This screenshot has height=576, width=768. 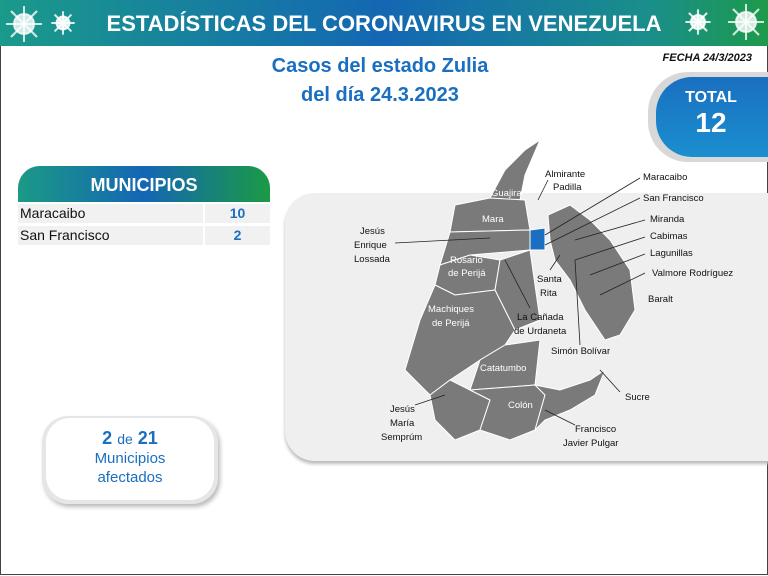 What do you see at coordinates (565, 174) in the screenshot?
I see `label-almirante: Almirante` at bounding box center [565, 174].